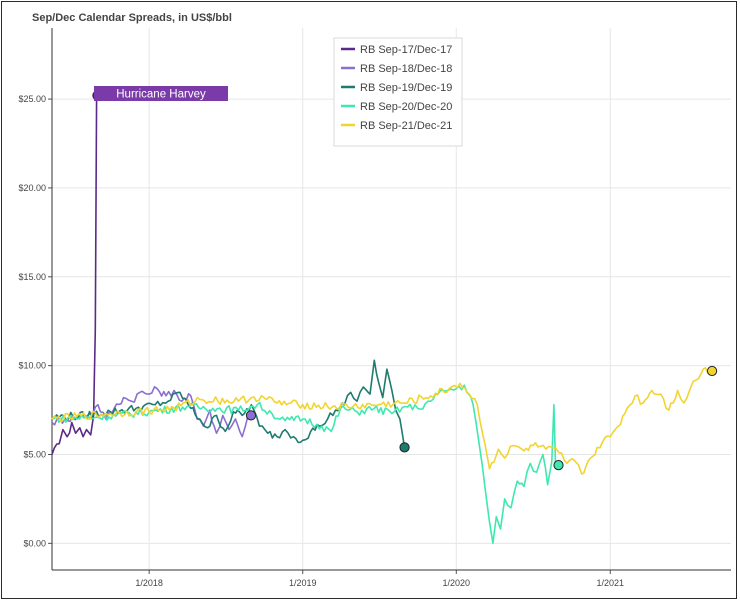  Describe the element at coordinates (406, 50) in the screenshot. I see `legend-label-1: RB Sep-17/Dec-17` at that location.